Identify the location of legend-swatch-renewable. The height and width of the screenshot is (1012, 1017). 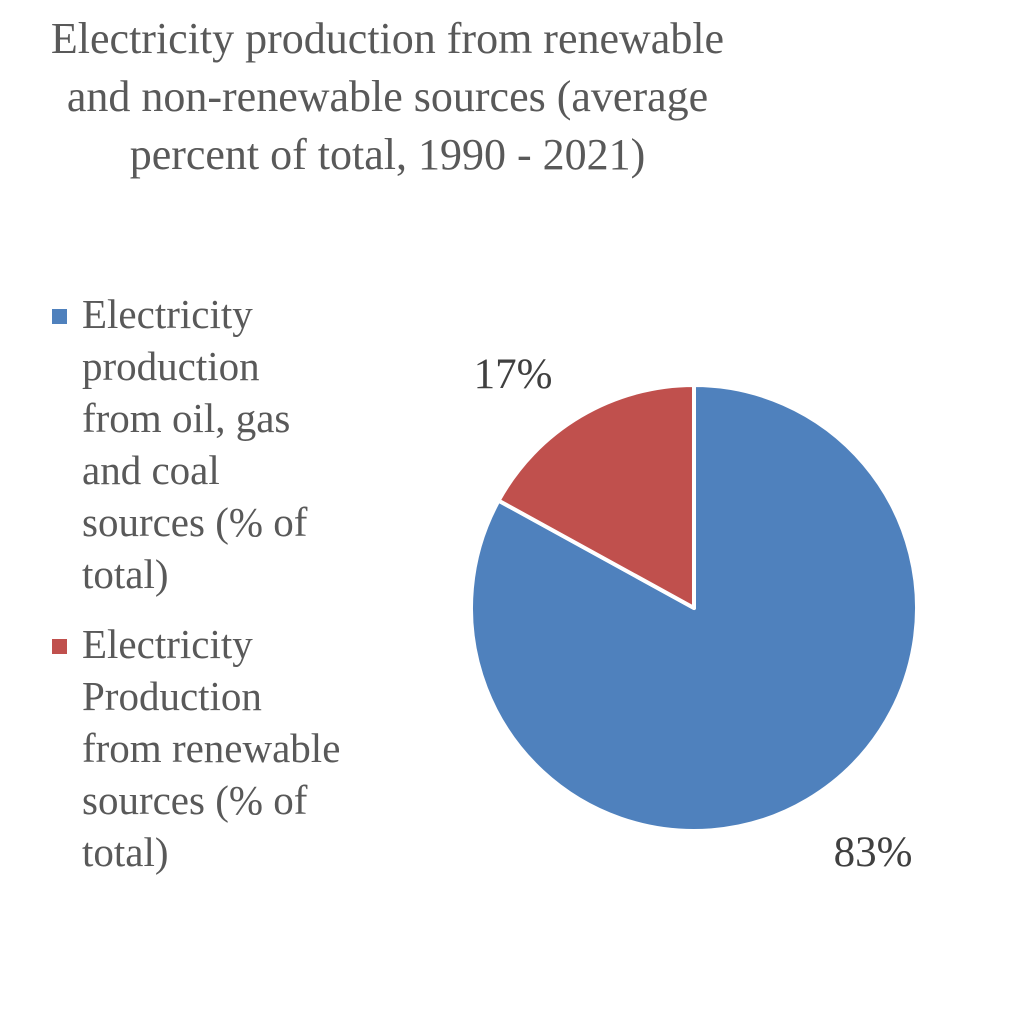
(59, 646).